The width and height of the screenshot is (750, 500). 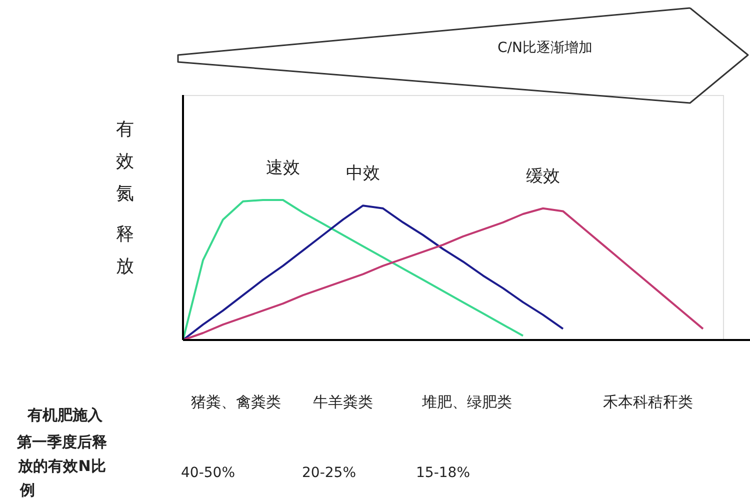 What do you see at coordinates (329, 473) in the screenshot?
I see `text: 20-25%` at bounding box center [329, 473].